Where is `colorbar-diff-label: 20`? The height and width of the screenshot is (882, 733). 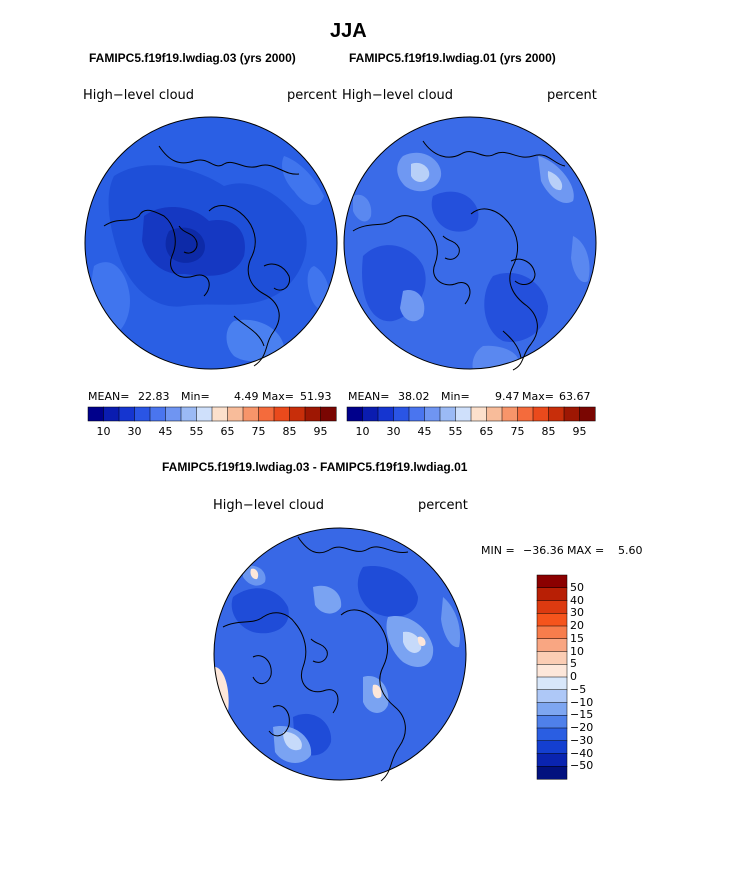 colorbar-diff-label: 20 is located at coordinates (577, 625).